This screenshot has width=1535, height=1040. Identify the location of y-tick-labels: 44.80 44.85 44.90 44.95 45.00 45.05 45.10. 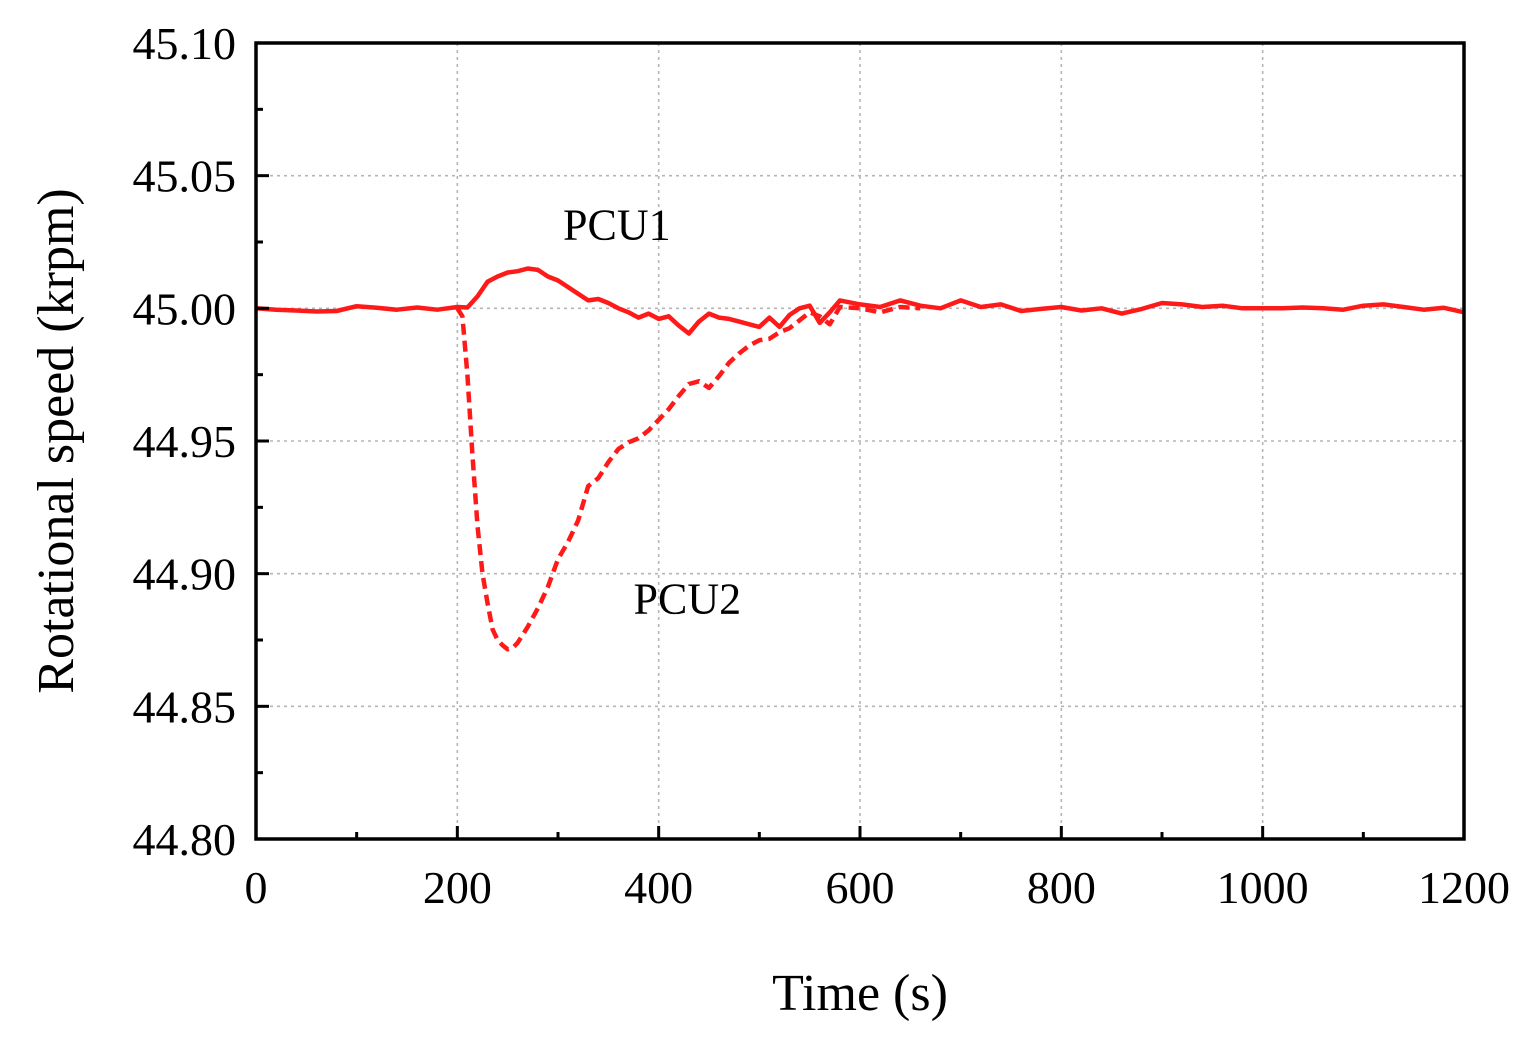
(185, 441).